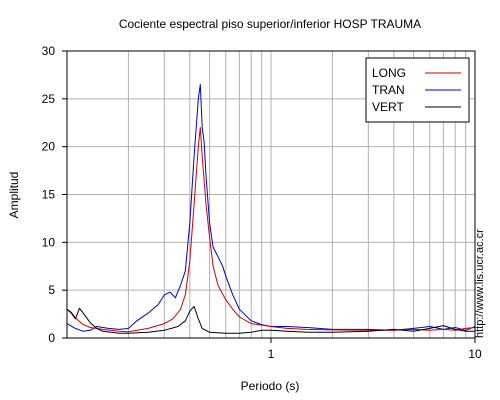 This screenshot has width=500, height=400. What do you see at coordinates (49, 147) in the screenshot?
I see `y-tick-label: 20` at bounding box center [49, 147].